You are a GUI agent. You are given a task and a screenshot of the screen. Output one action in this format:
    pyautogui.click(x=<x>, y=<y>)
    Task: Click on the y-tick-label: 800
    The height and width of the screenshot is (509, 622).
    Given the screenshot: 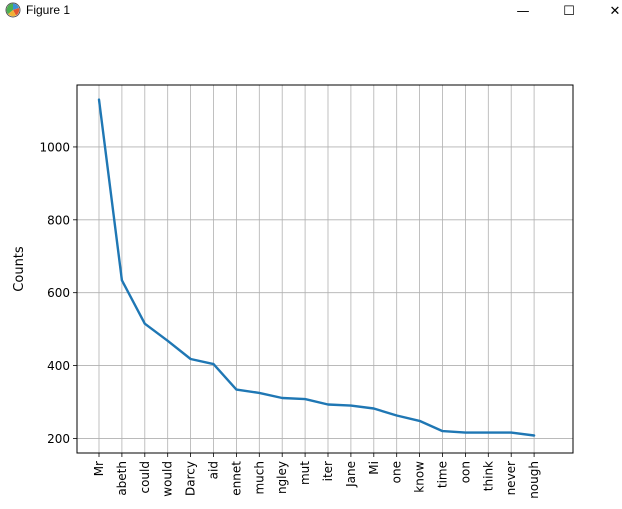 What is the action you would take?
    pyautogui.click(x=58, y=220)
    